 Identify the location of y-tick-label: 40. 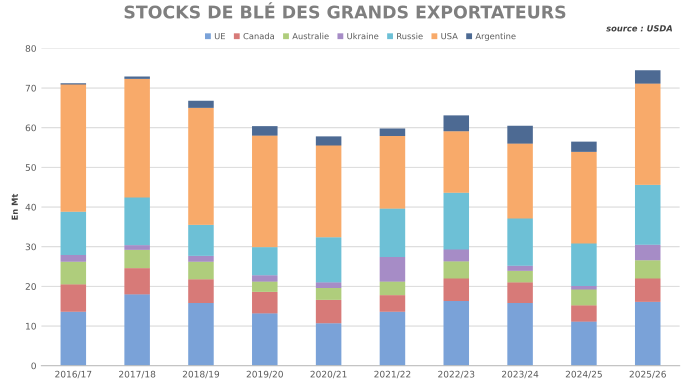
(30, 207).